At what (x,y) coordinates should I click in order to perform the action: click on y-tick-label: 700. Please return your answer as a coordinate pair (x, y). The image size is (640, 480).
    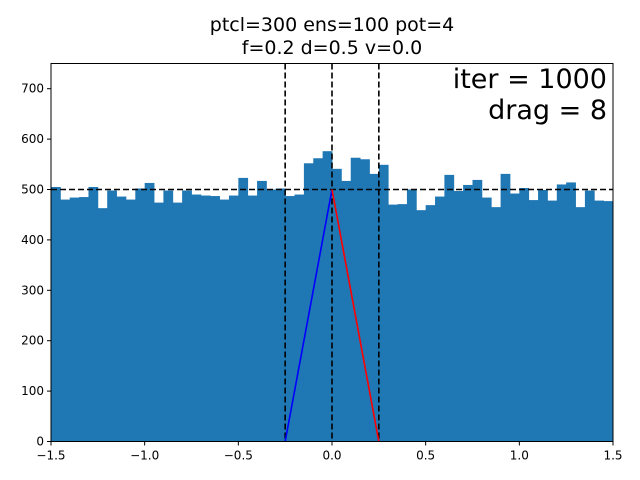
    Looking at the image, I should click on (32, 89).